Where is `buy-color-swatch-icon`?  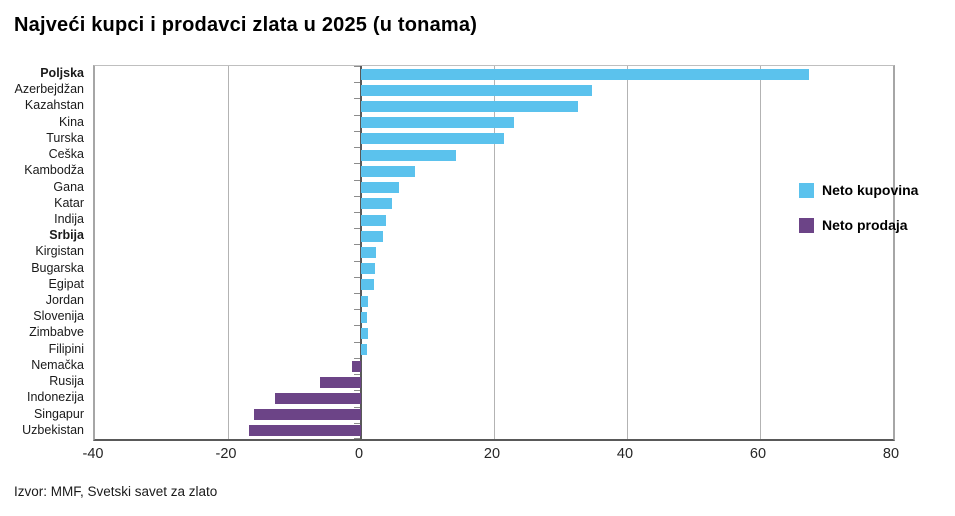
buy-color-swatch-icon is located at coordinates (806, 190).